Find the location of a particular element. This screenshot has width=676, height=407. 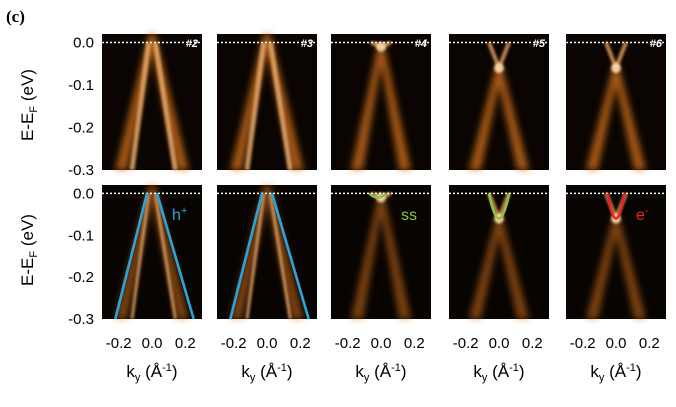

y-tick-top-1: 0.0 is located at coordinates (83, 43).